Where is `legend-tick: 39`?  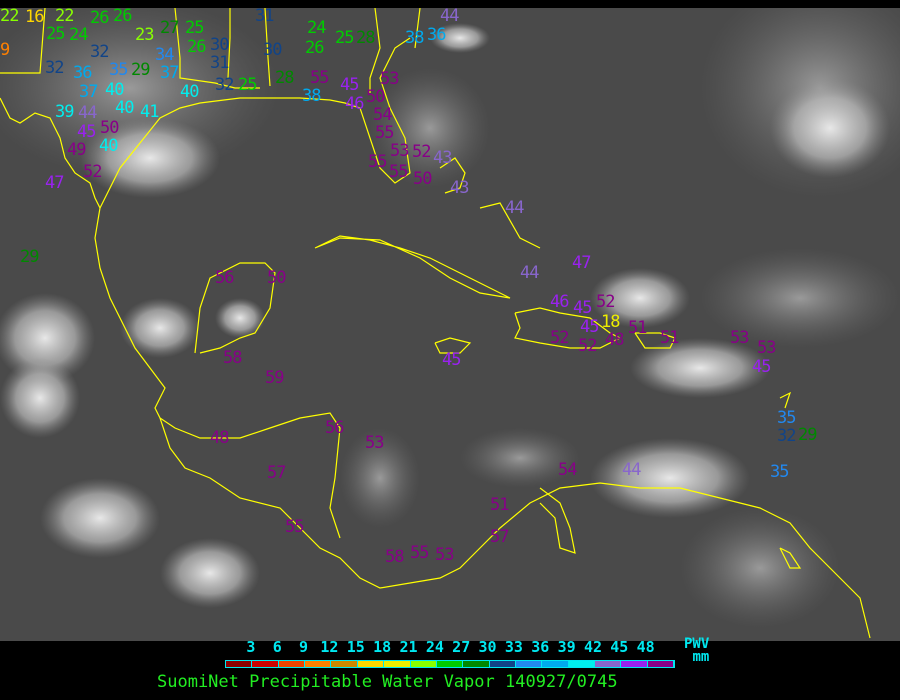
legend-tick: 39 is located at coordinates (566, 647).